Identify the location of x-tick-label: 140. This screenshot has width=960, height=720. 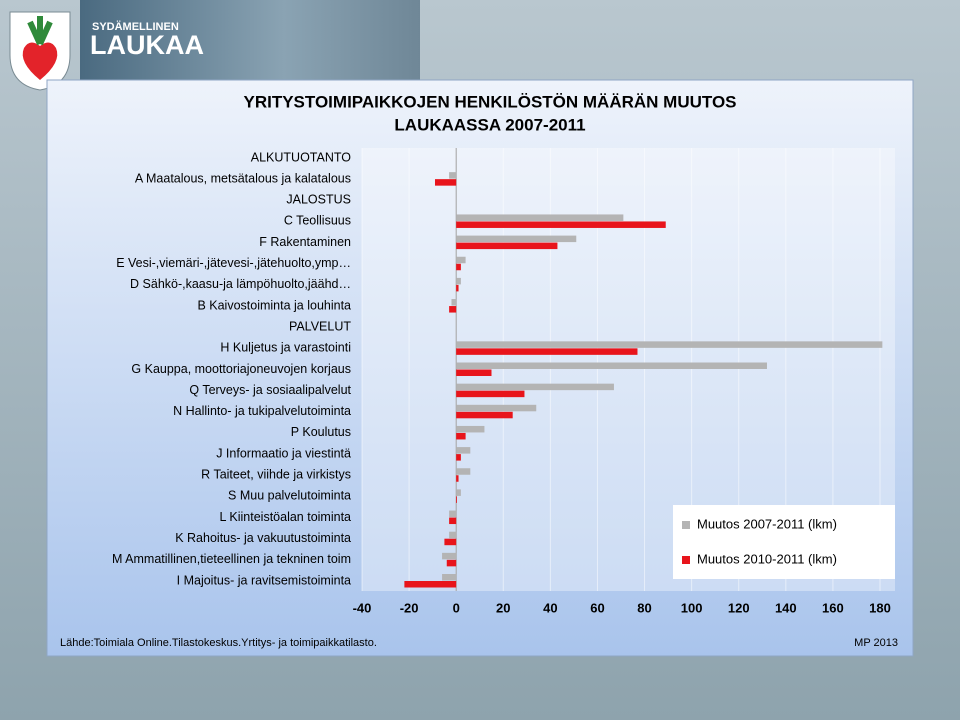
(786, 607).